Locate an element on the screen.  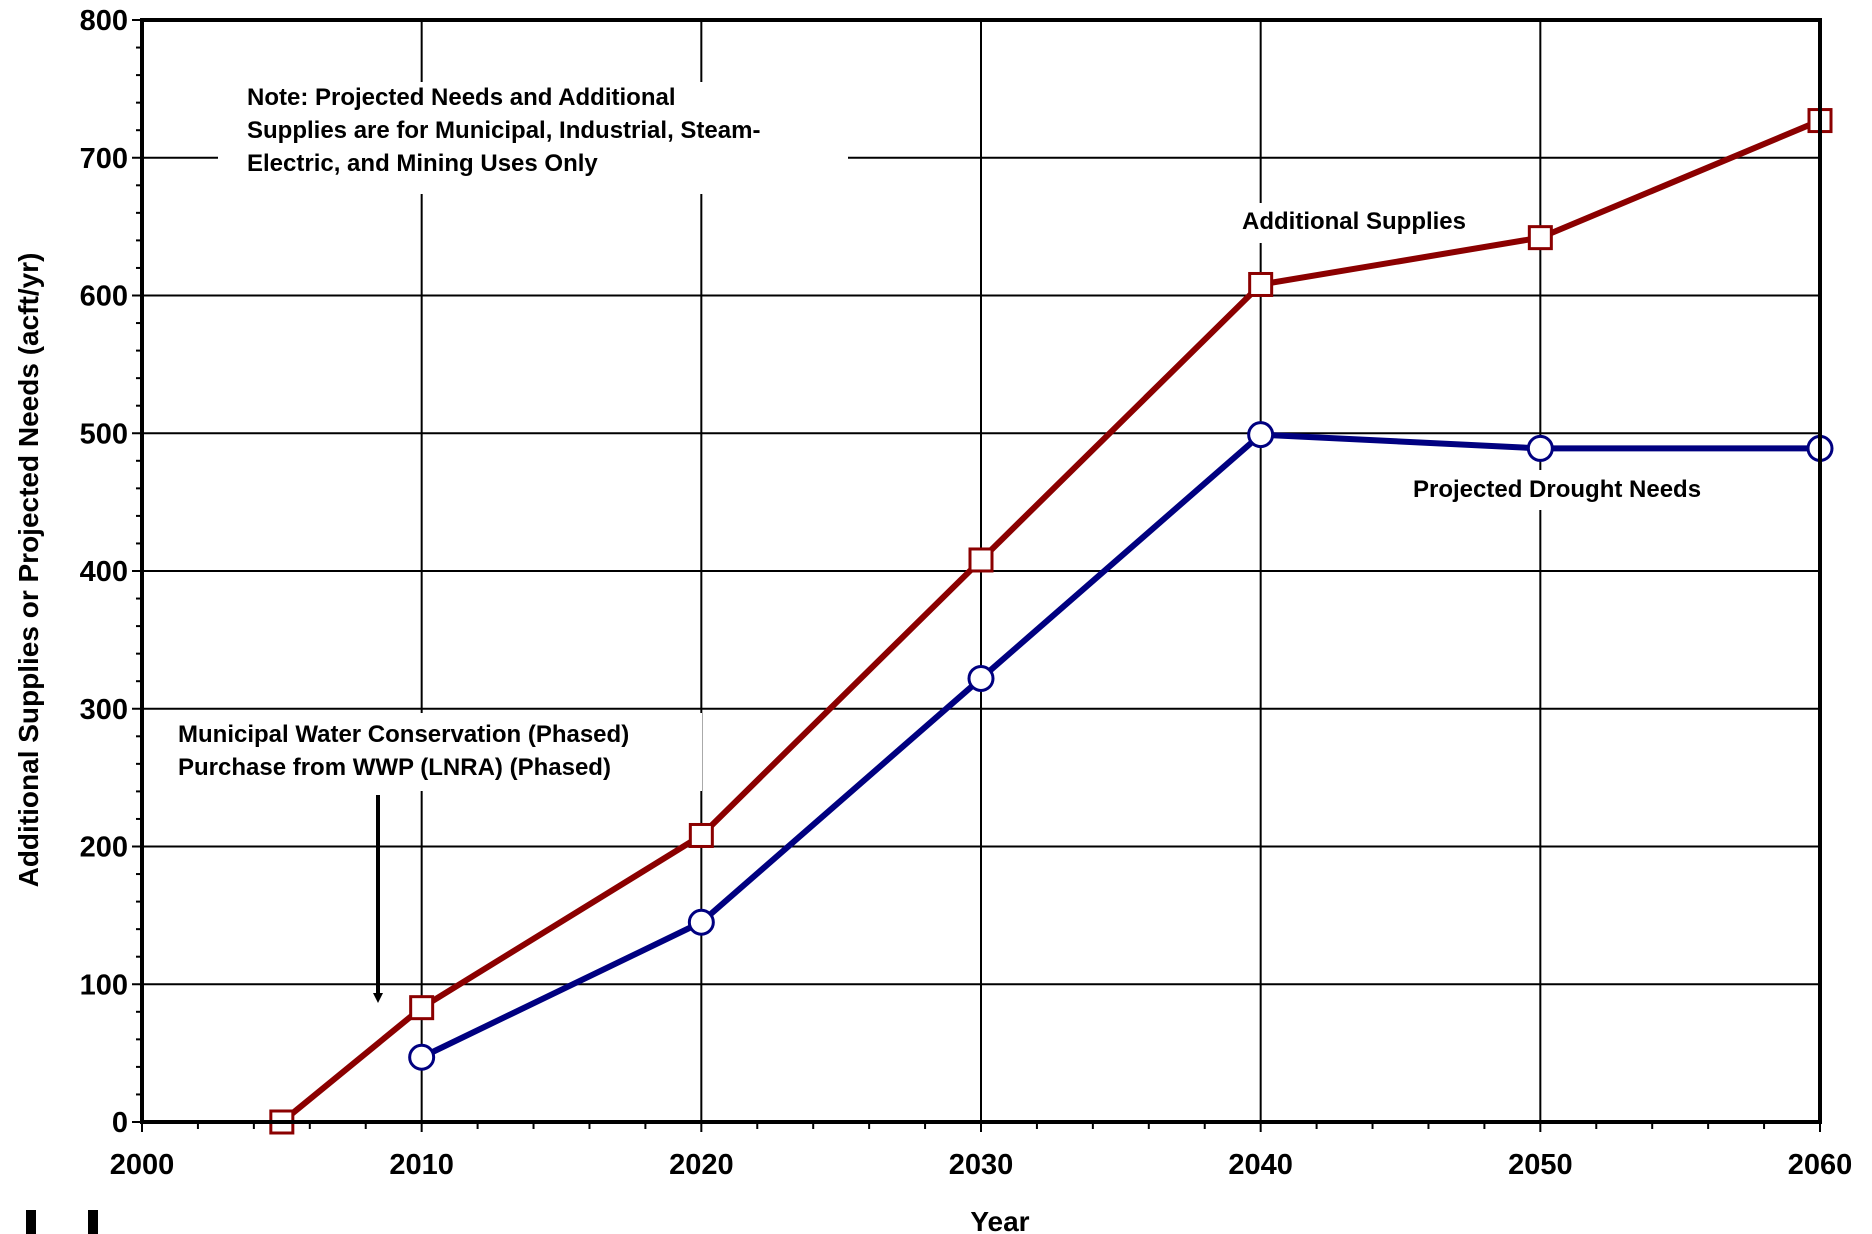
x-tick-label: 2020 is located at coordinates (701, 1165).